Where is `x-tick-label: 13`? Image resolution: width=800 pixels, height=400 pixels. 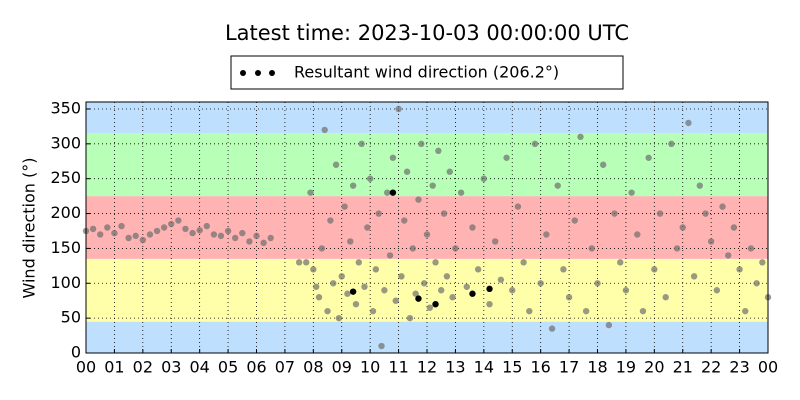 x-tick-label: 13 is located at coordinates (455, 367).